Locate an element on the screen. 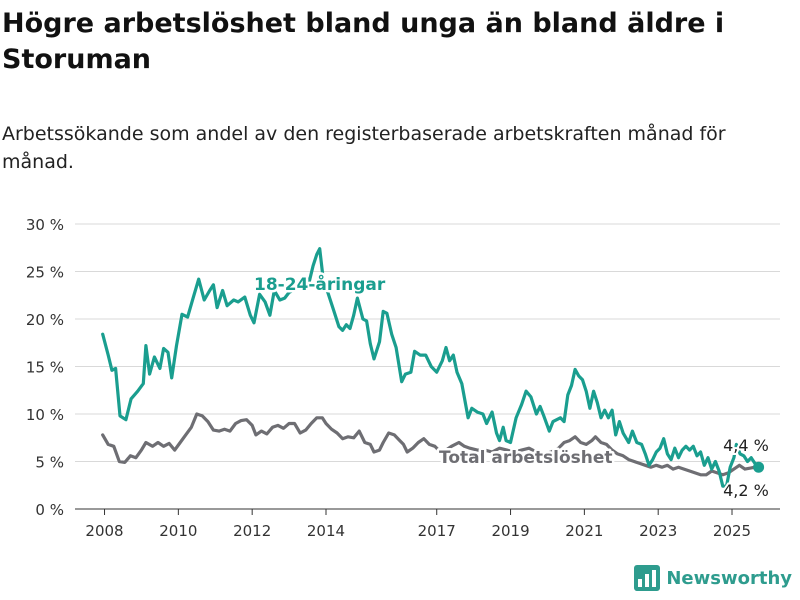  y-tick-label: 10 % is located at coordinates (45, 415).